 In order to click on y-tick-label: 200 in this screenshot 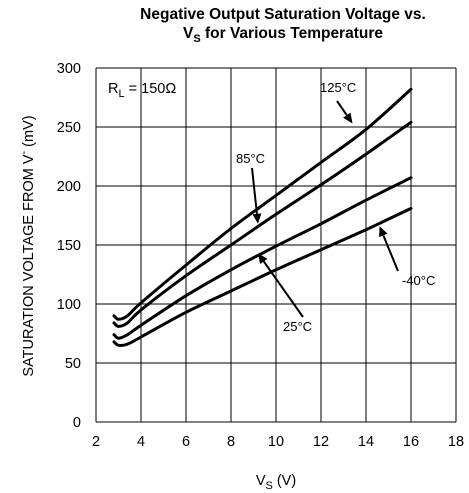, I will do `click(69, 187)`.